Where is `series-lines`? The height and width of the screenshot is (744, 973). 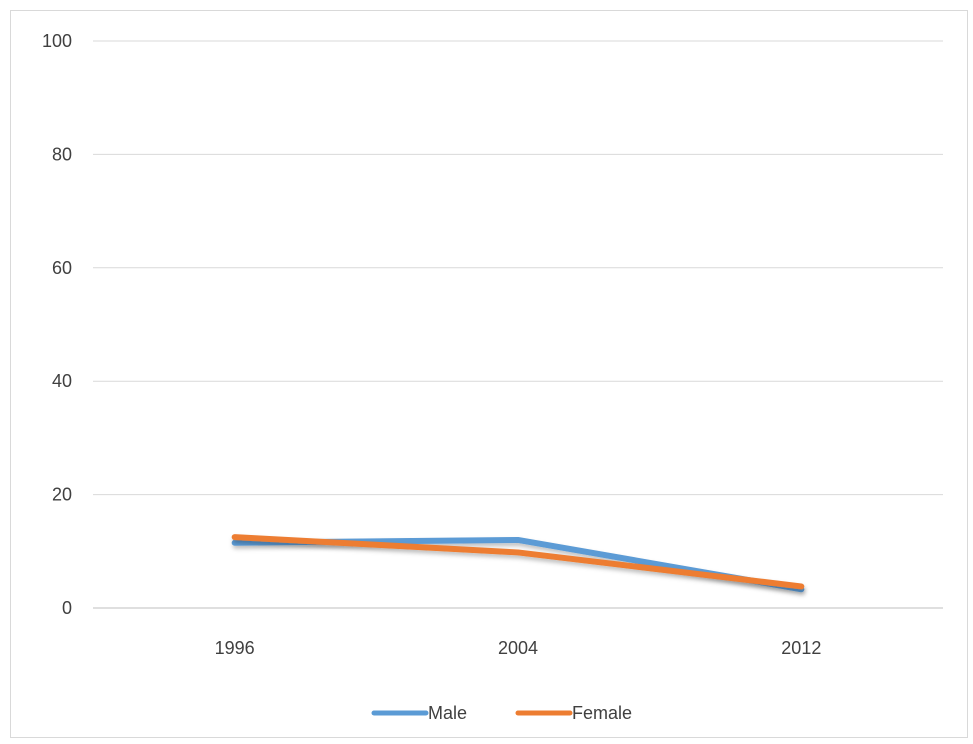
series-lines is located at coordinates (518, 563).